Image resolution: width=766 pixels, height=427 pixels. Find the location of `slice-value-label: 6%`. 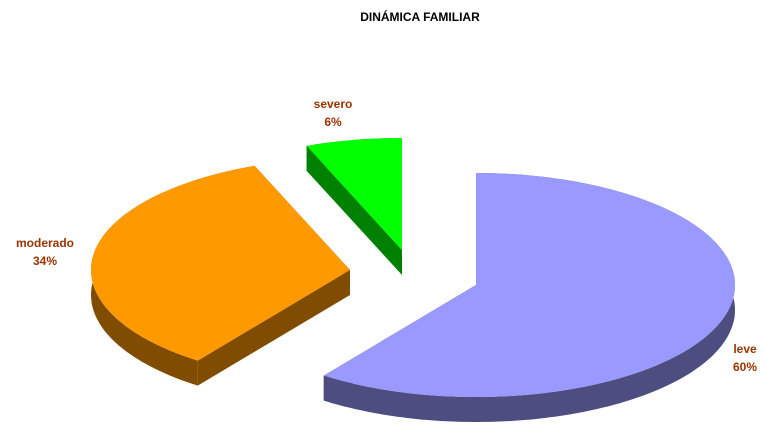

slice-value-label: 6% is located at coordinates (333, 122).